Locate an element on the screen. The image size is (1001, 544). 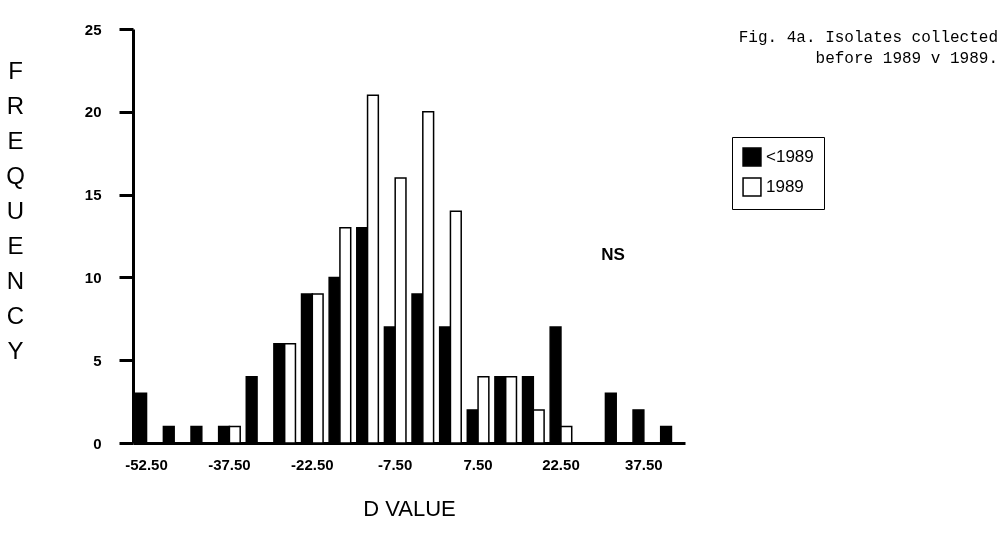
legend-label: <1989 is located at coordinates (790, 156).